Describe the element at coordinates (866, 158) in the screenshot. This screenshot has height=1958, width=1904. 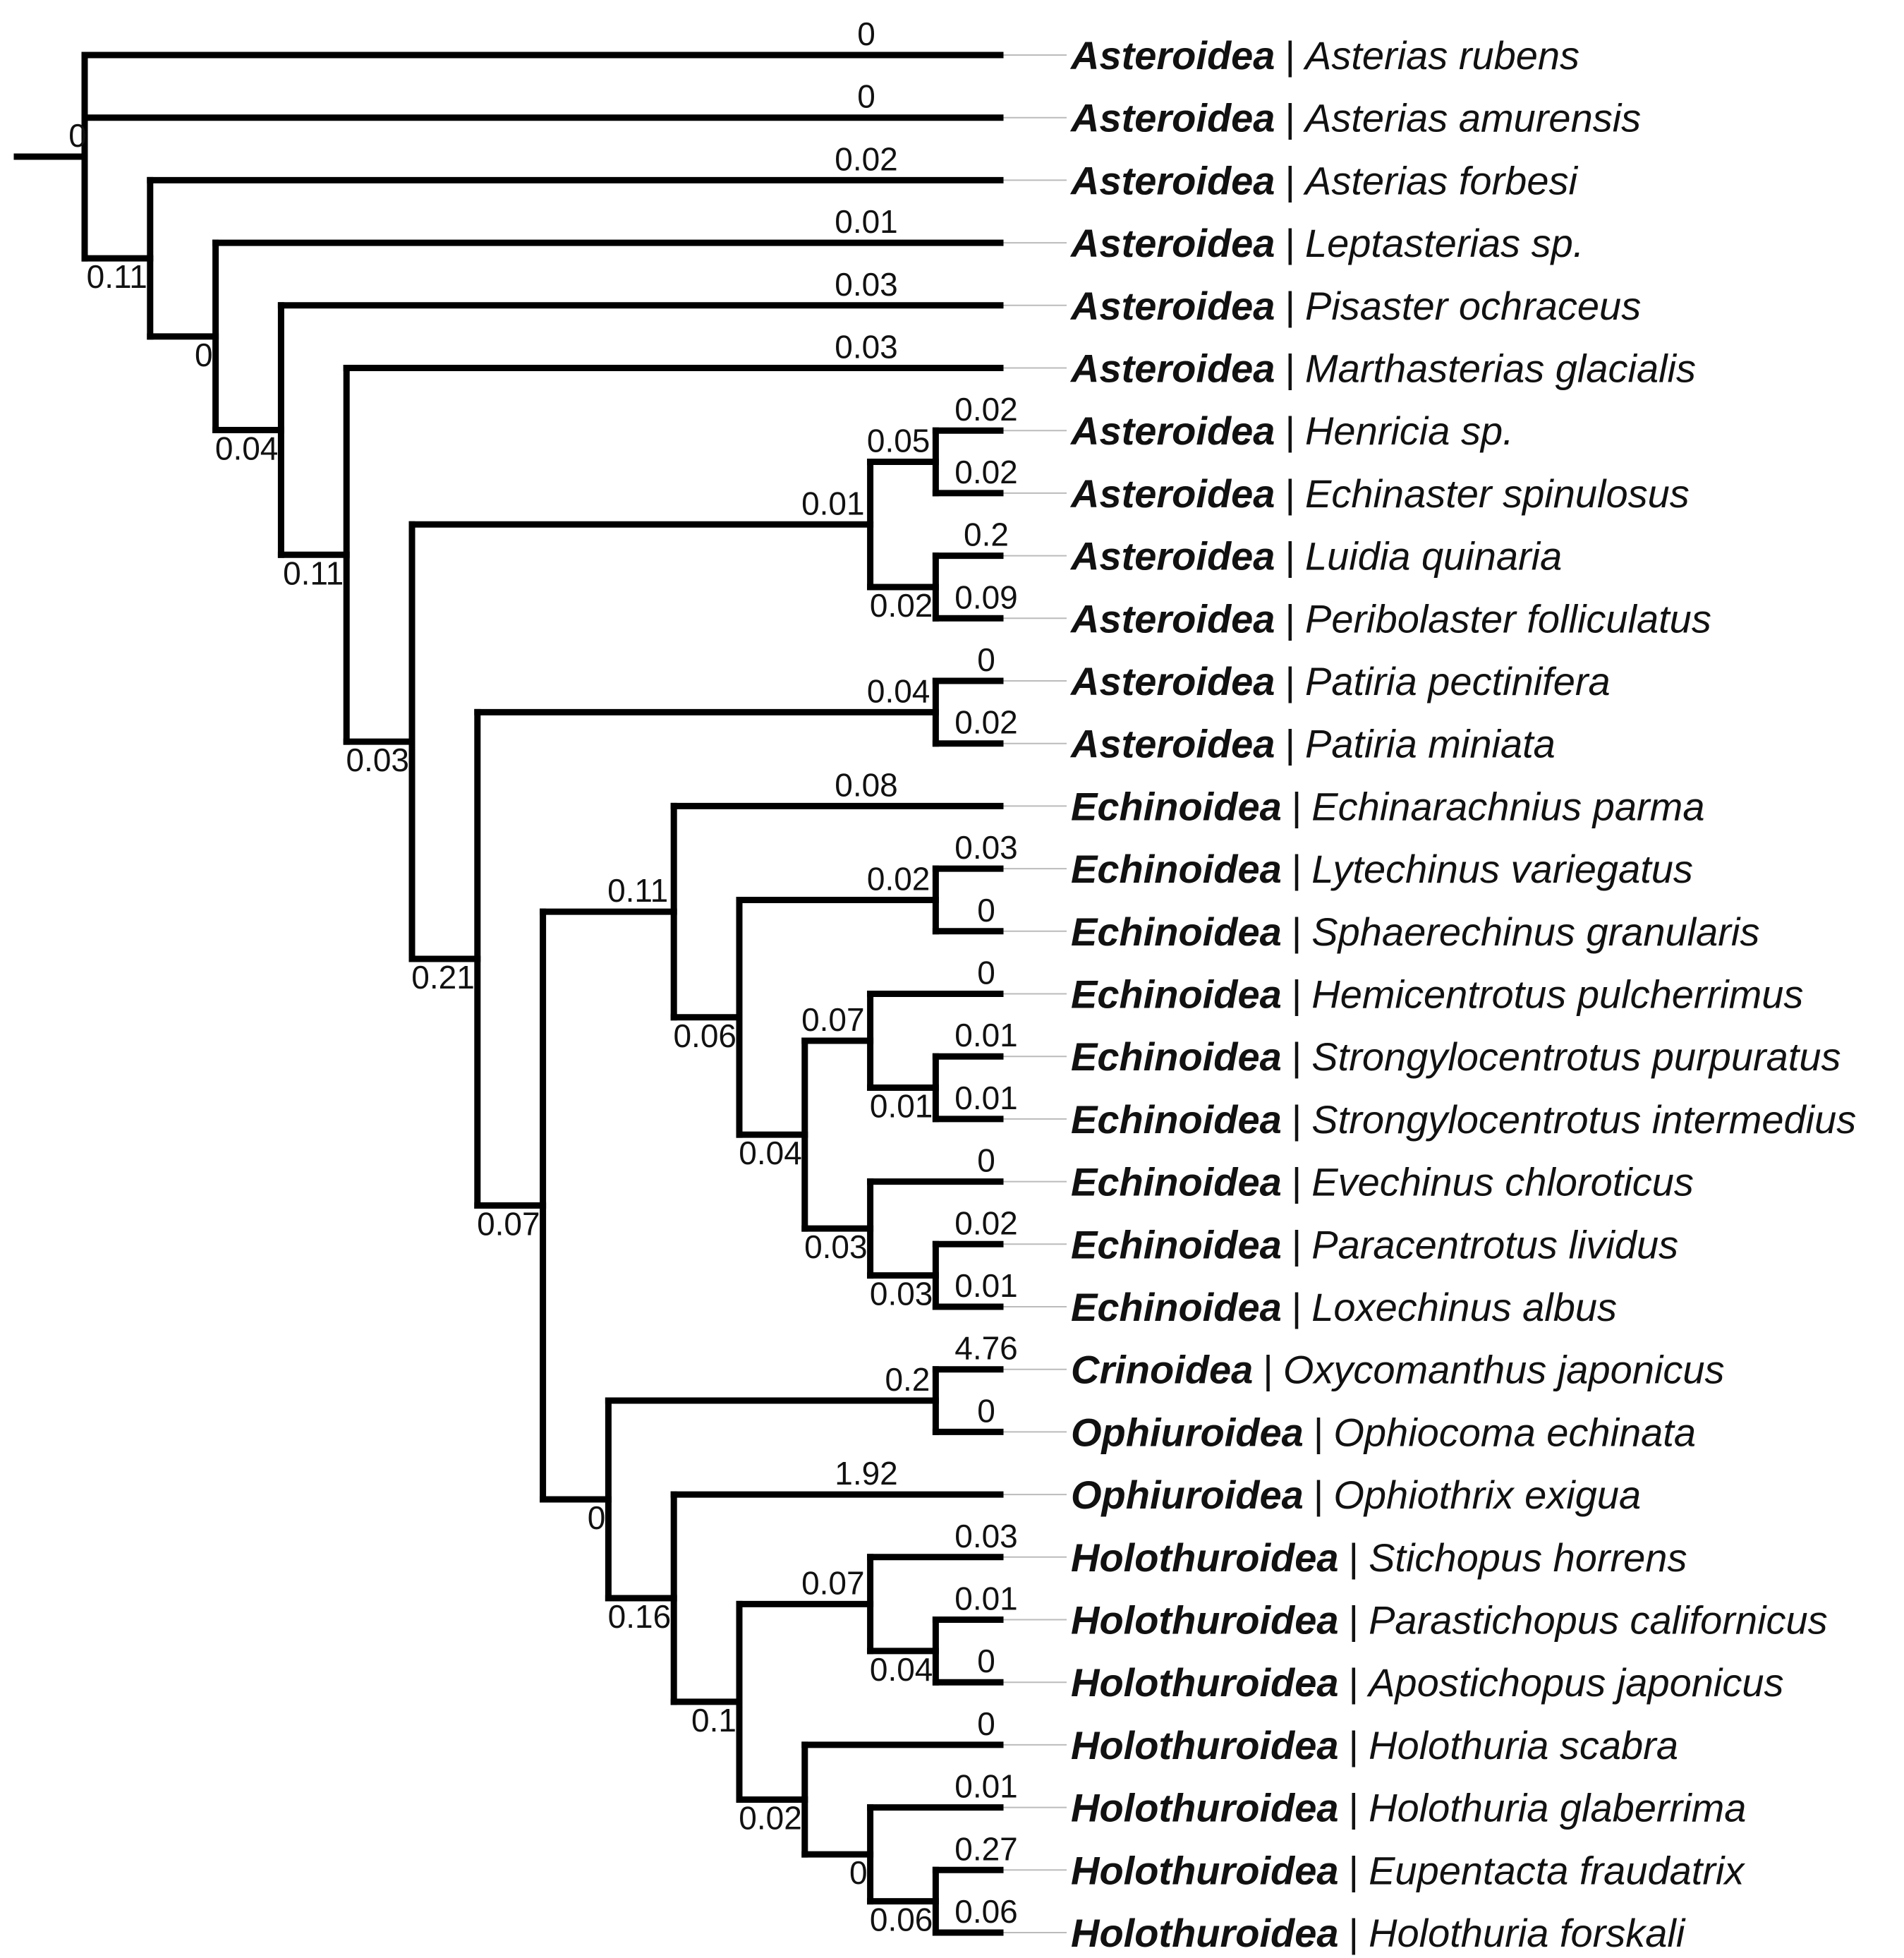
I see `branch-label-t2: 0.02` at that location.